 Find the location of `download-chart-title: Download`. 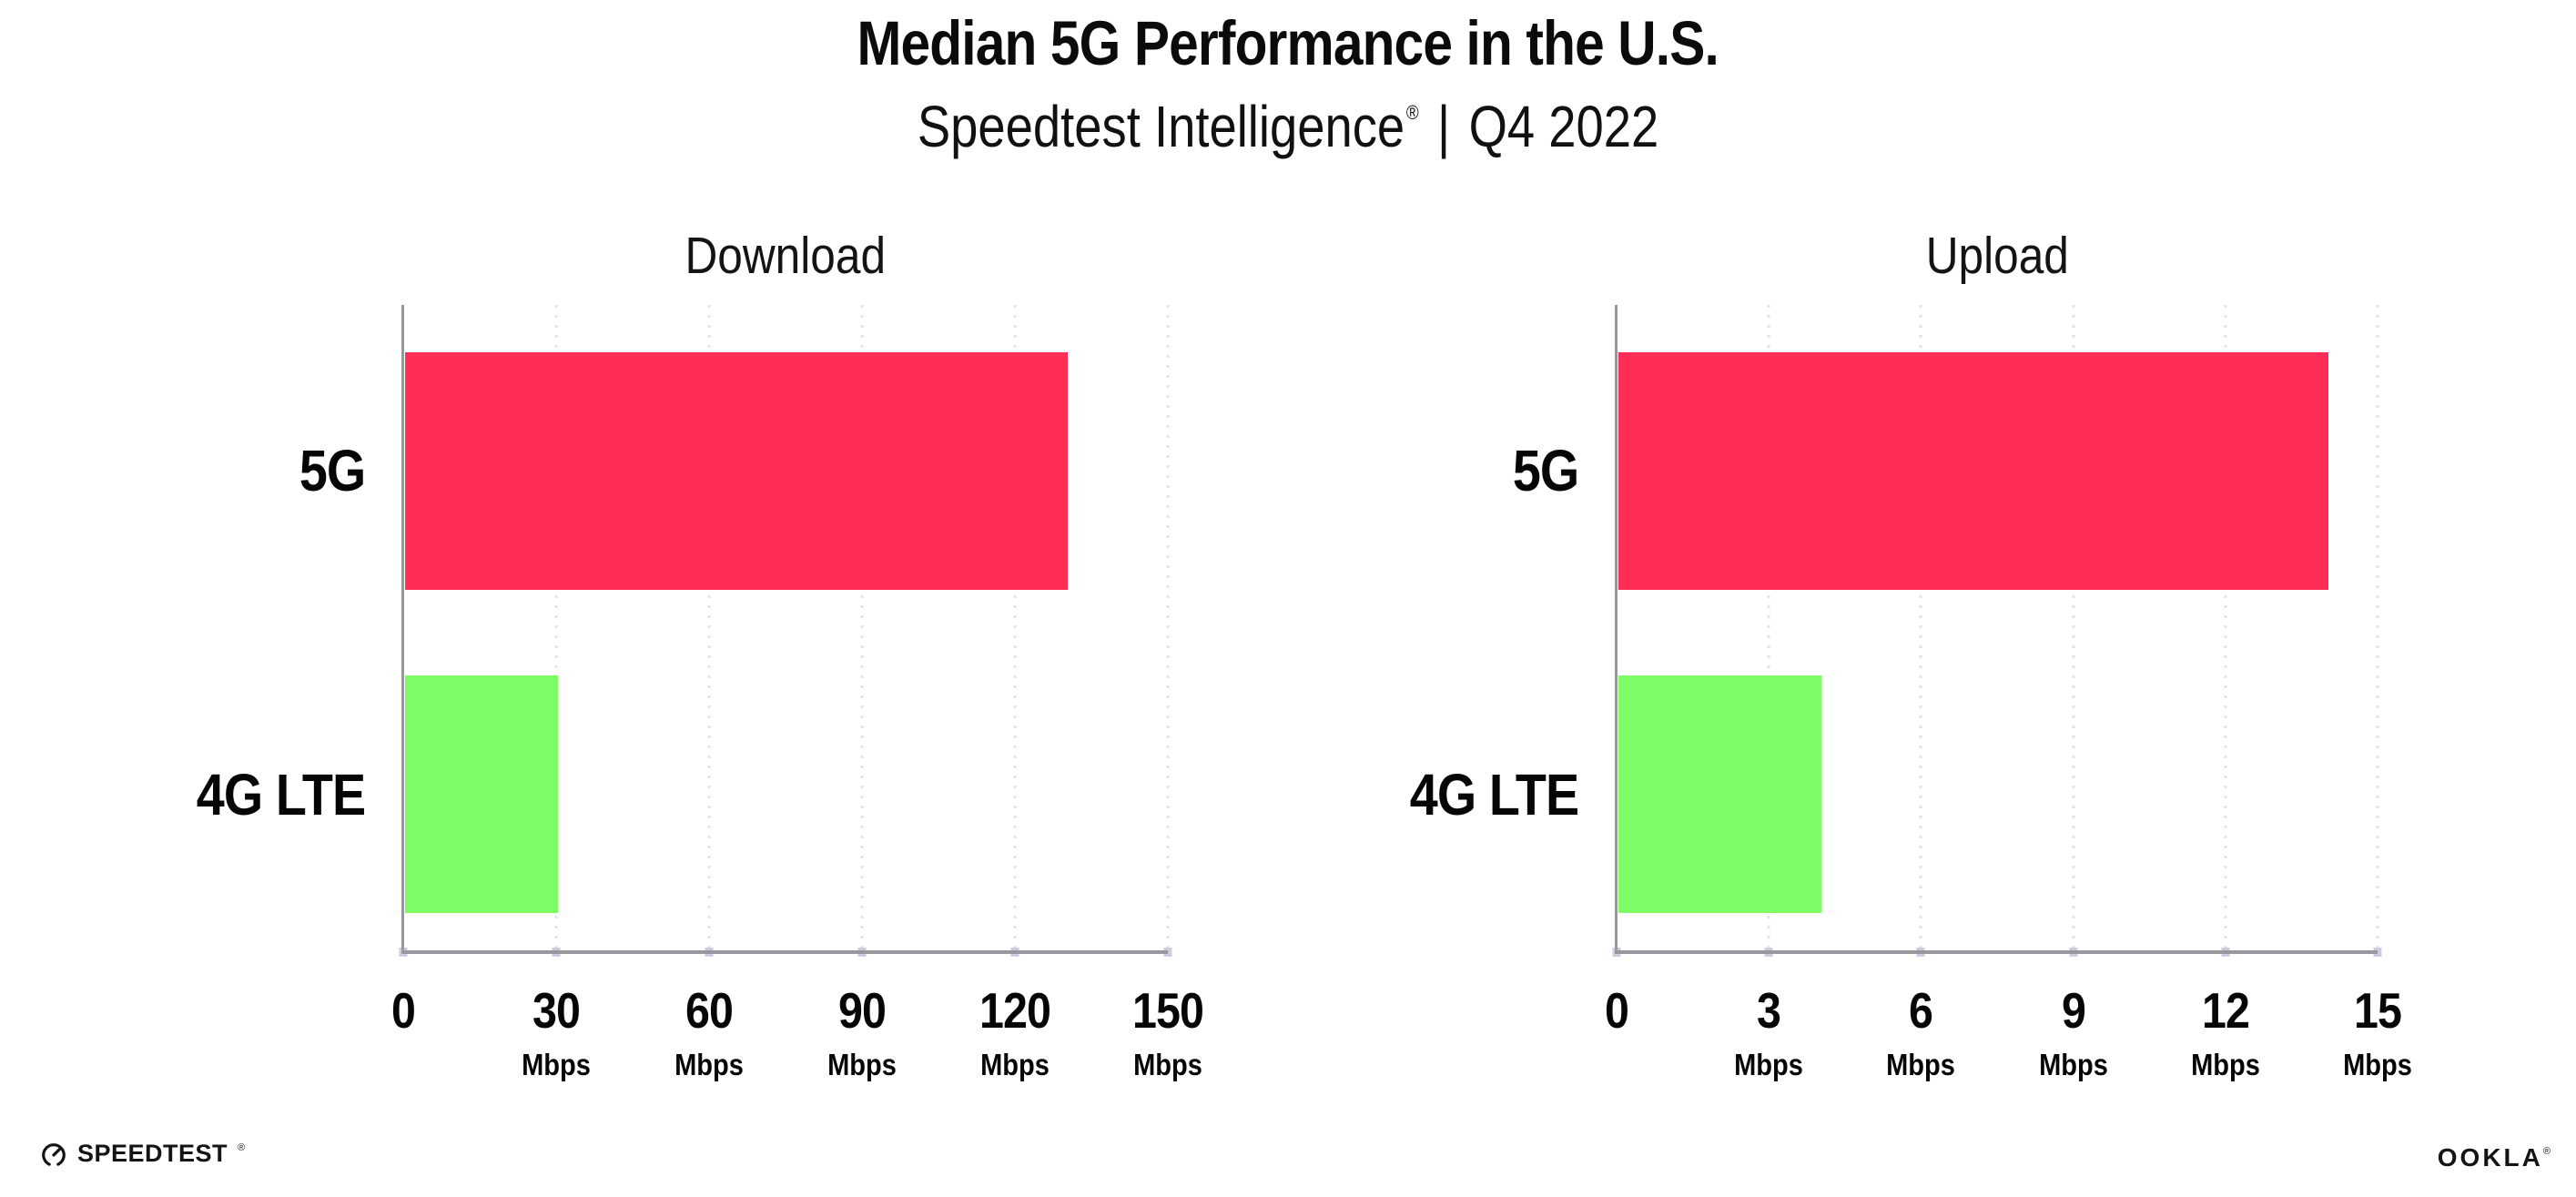

download-chart-title: Download is located at coordinates (786, 256).